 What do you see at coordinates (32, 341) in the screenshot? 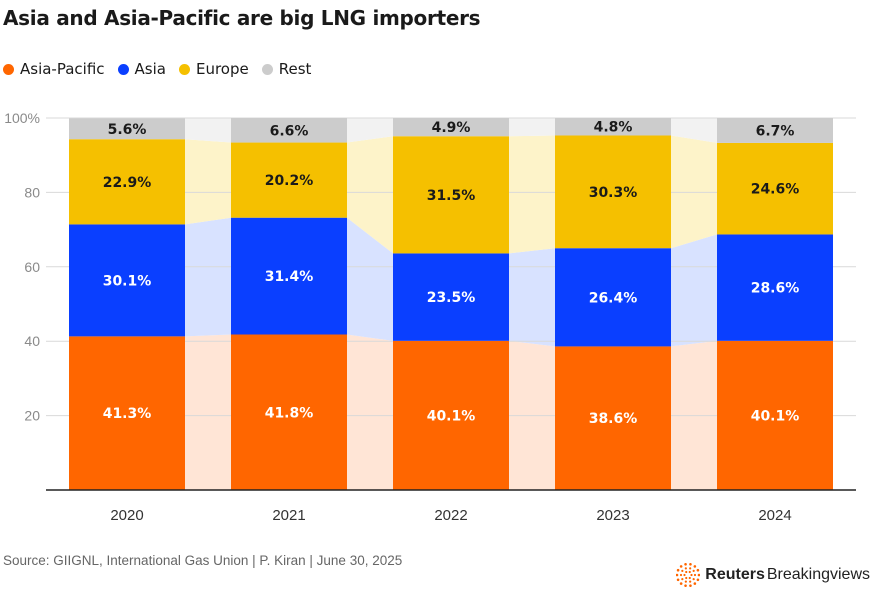
I see `y-tick-label-40: 40` at bounding box center [32, 341].